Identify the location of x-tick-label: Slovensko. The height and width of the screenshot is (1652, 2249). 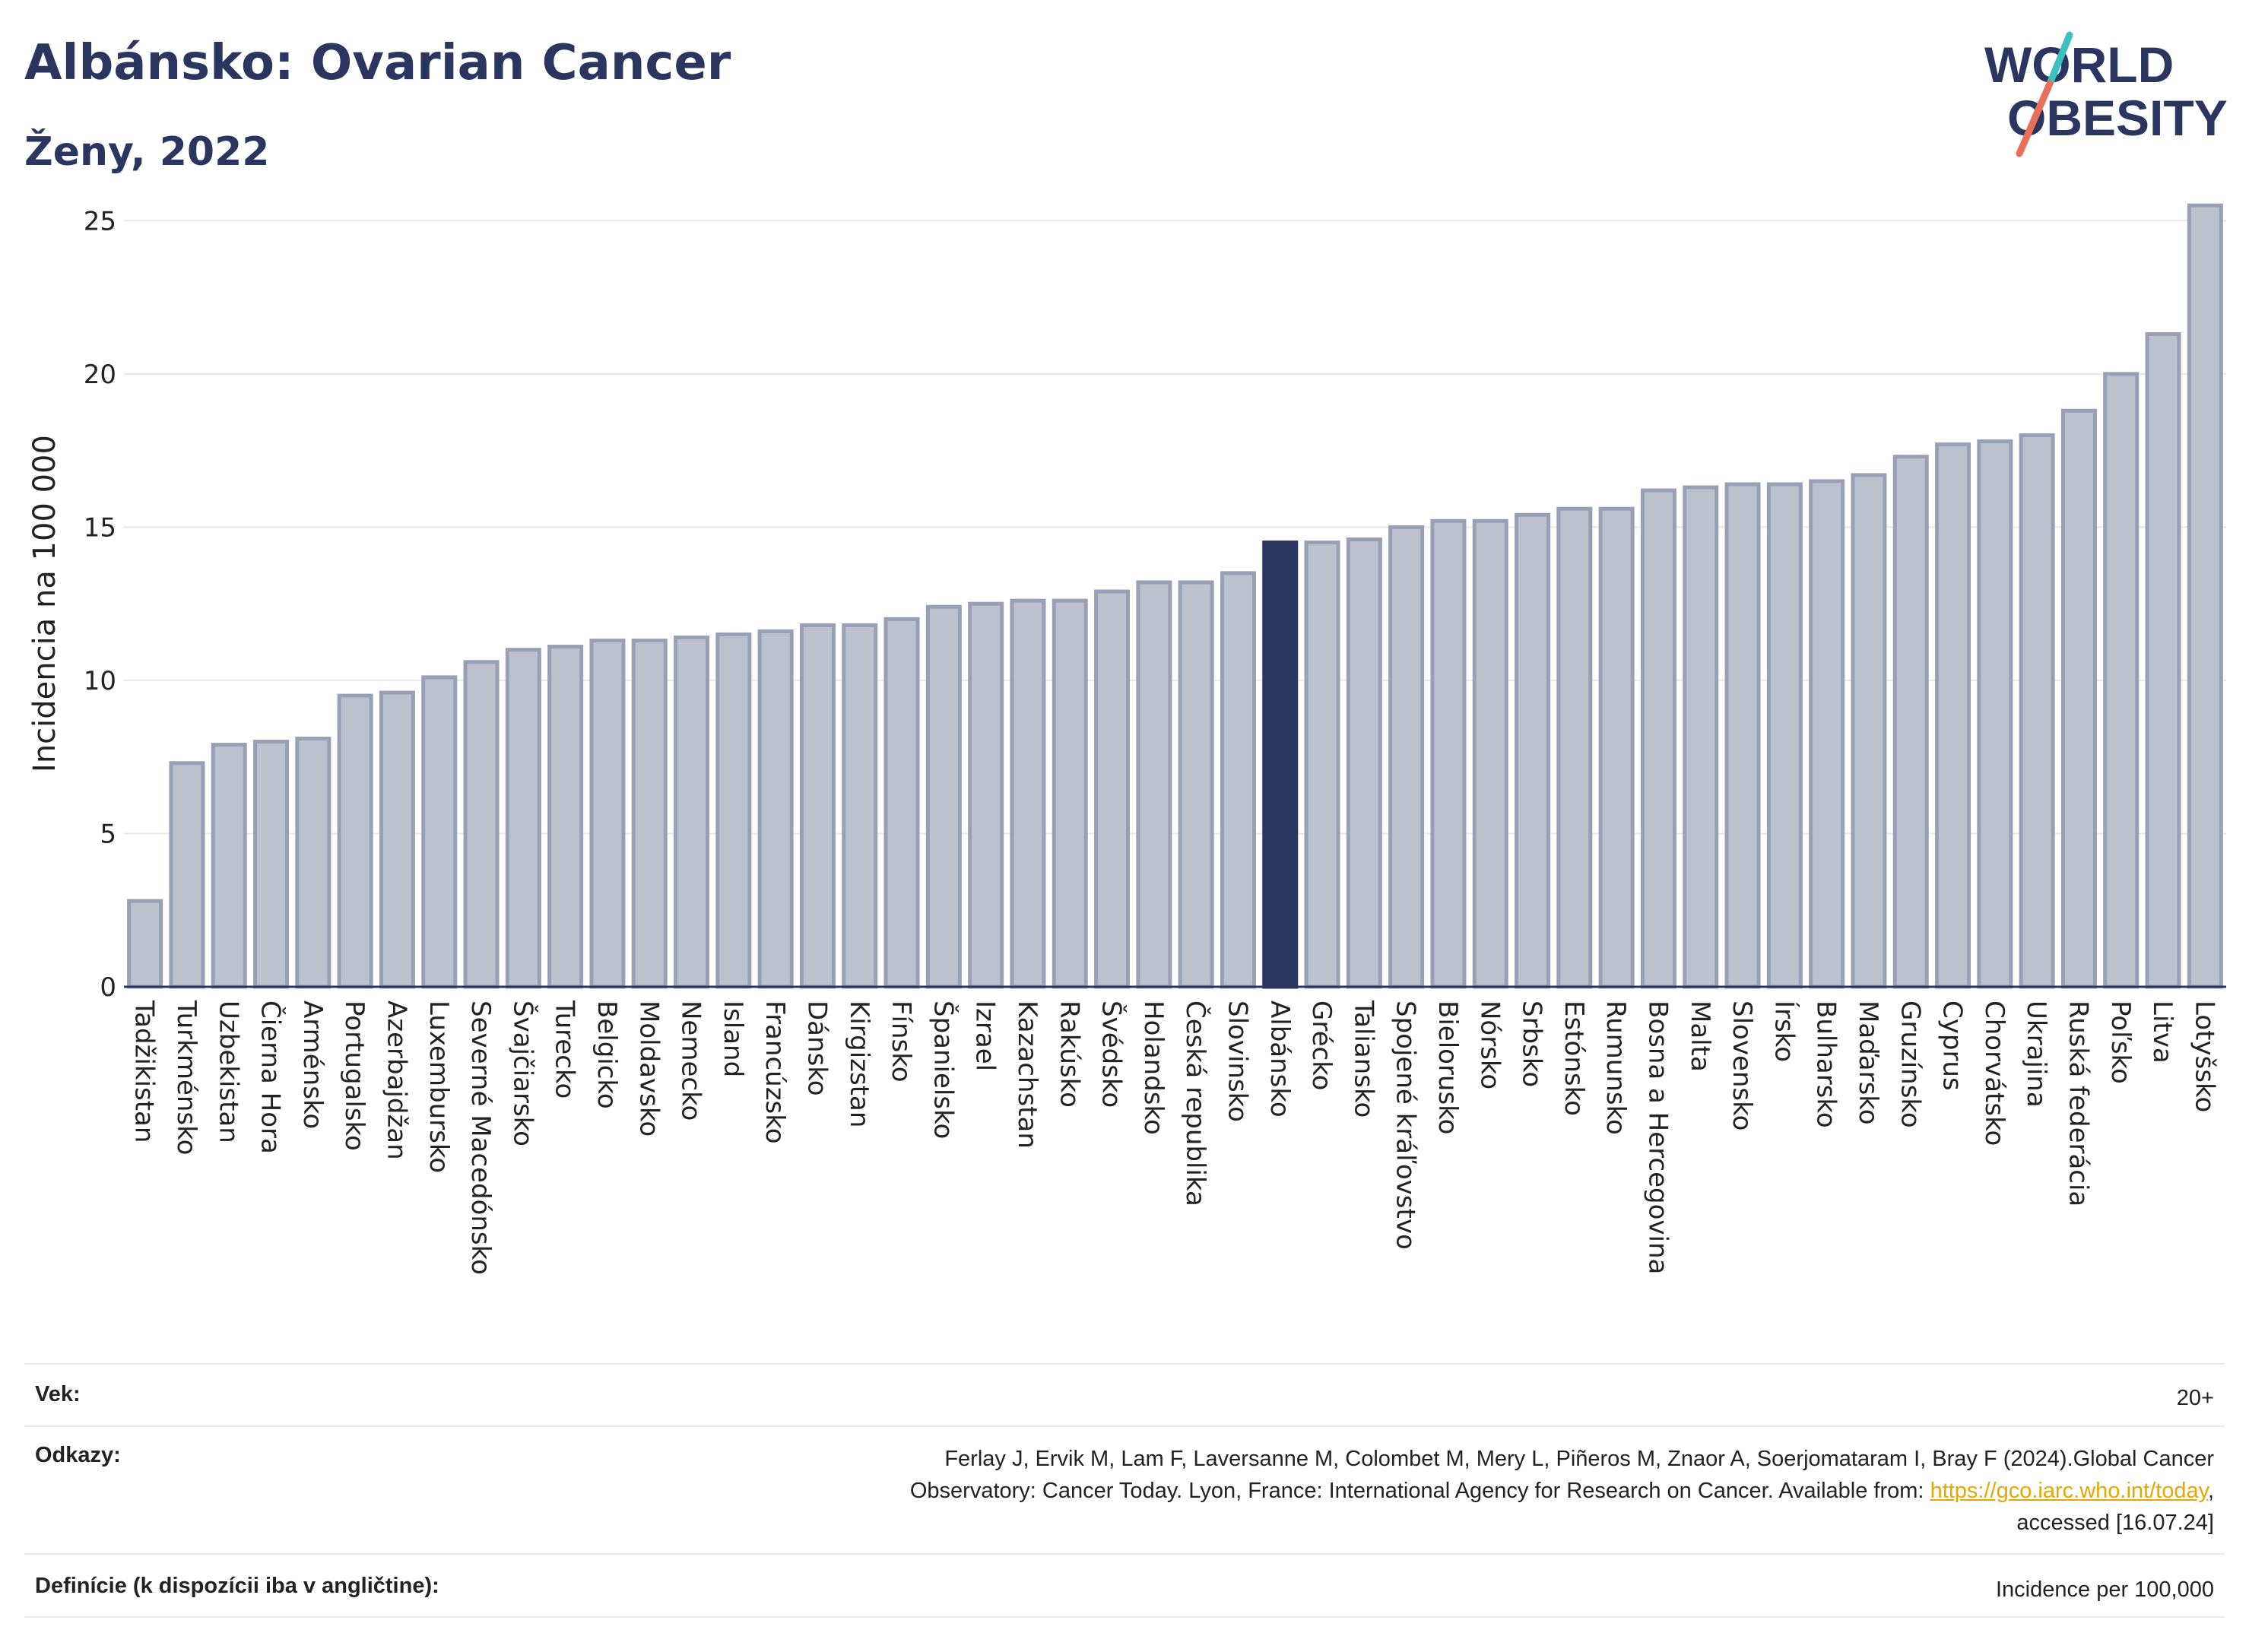
(1742, 1065).